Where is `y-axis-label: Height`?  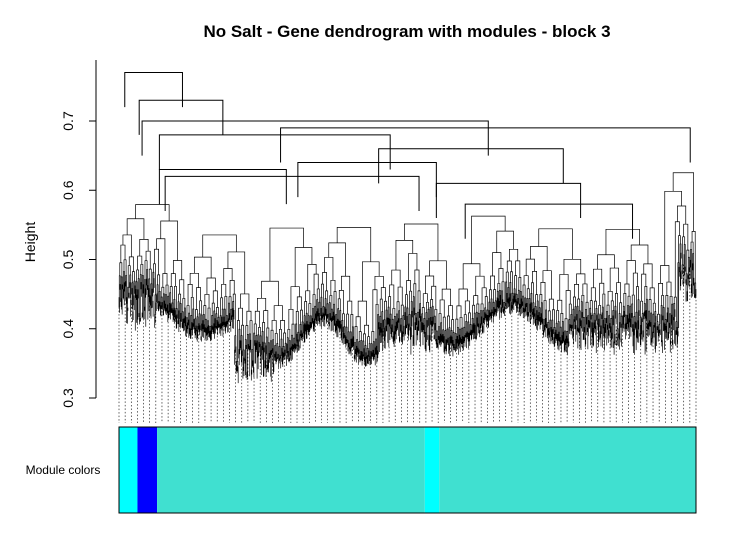
y-axis-label: Height is located at coordinates (30, 242).